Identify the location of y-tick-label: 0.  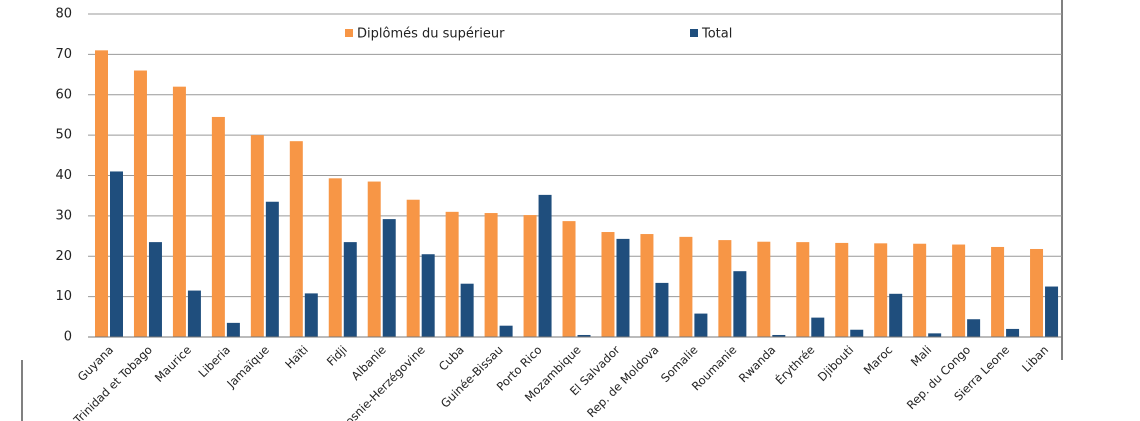
(68, 337).